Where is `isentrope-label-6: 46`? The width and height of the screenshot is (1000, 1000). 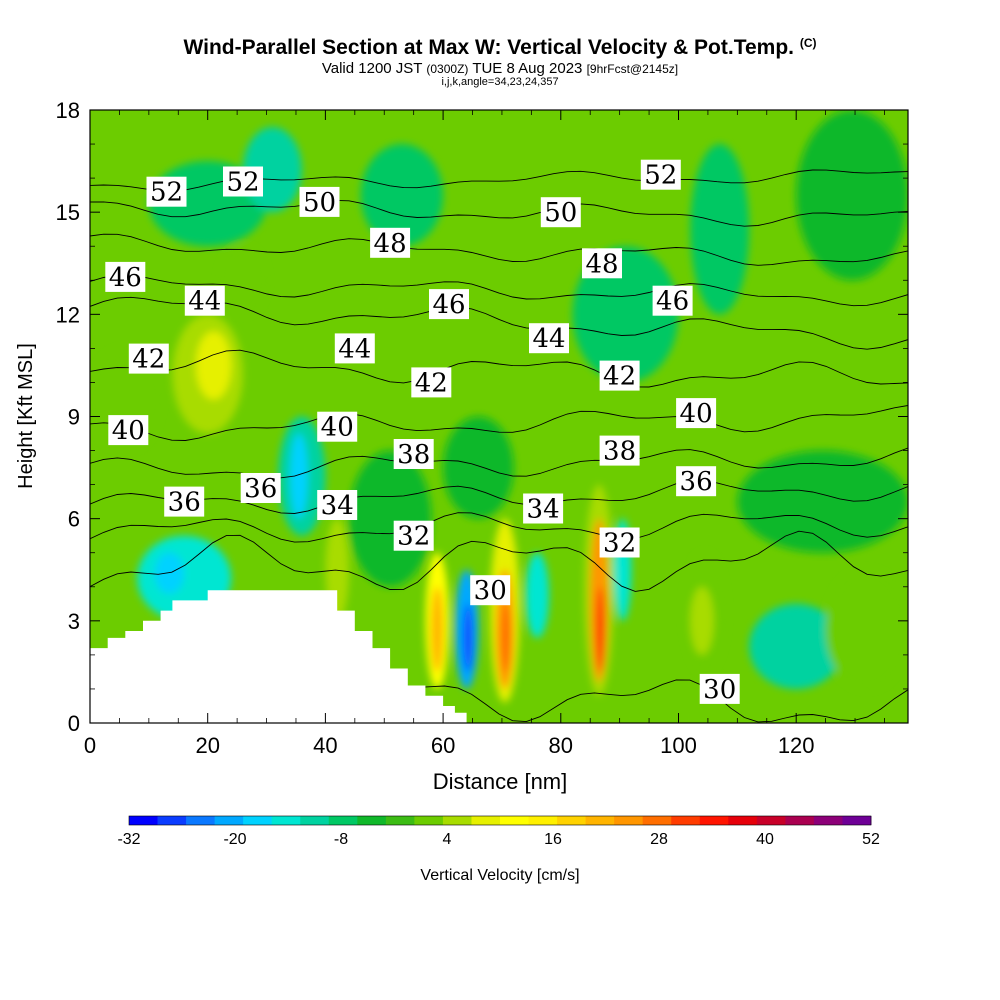 isentrope-label-6: 46 is located at coordinates (449, 304).